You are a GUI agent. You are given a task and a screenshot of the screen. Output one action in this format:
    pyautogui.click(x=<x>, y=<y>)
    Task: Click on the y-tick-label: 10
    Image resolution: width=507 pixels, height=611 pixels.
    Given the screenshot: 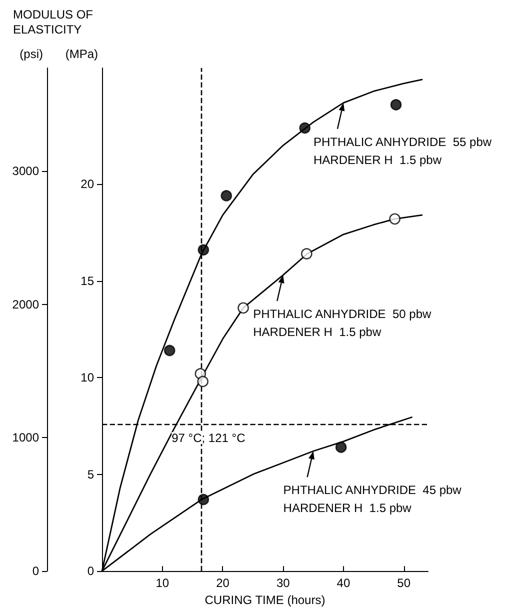 What is the action you would take?
    pyautogui.click(x=87, y=377)
    